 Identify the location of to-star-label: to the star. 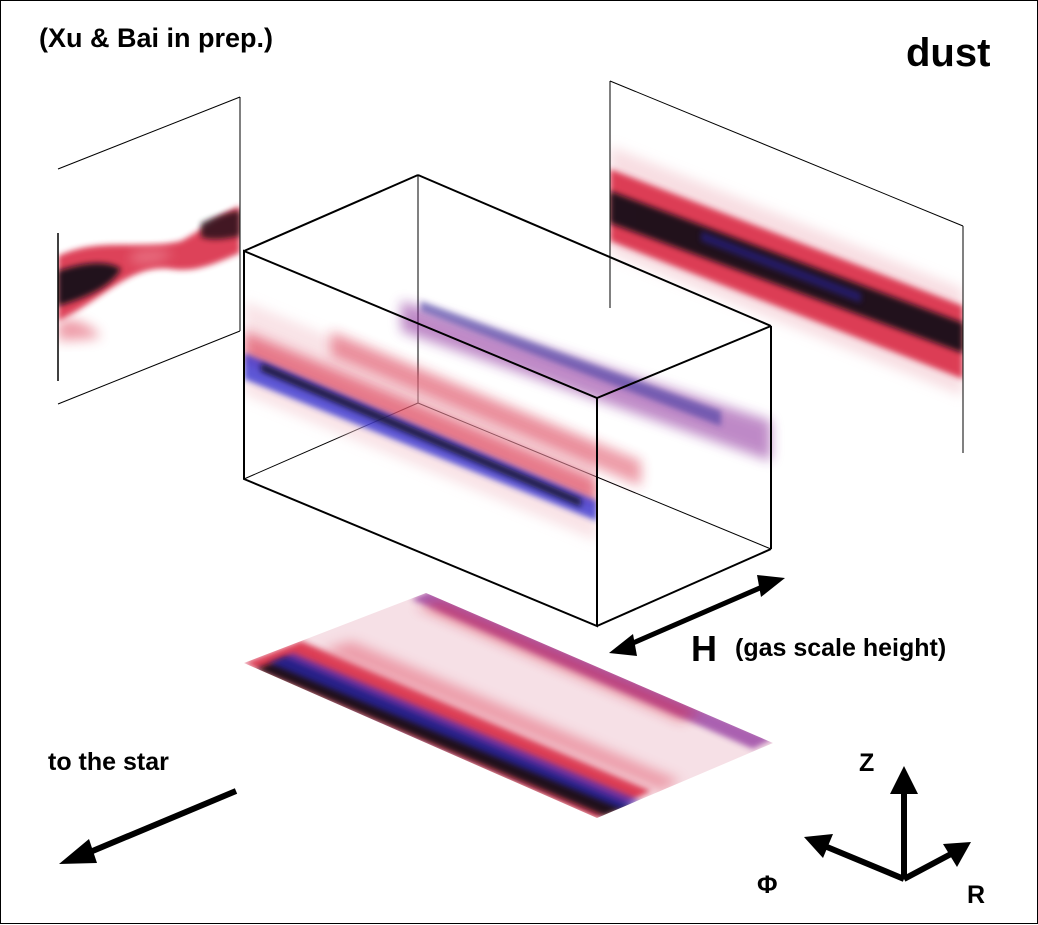
(108, 762).